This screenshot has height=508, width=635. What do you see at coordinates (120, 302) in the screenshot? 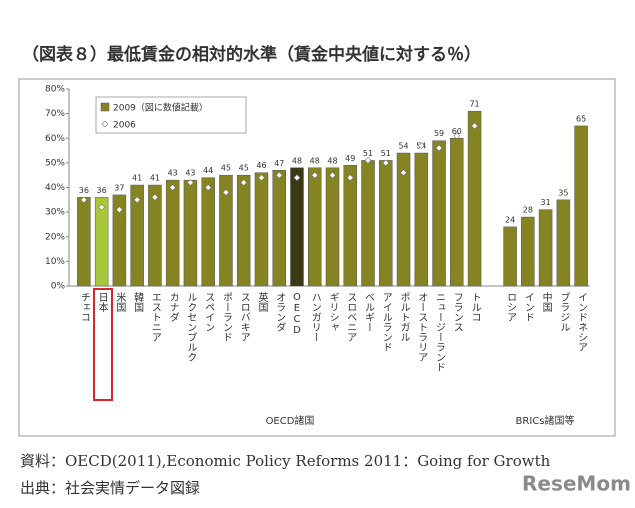
I see `x-tick-label: 米国` at bounding box center [120, 302].